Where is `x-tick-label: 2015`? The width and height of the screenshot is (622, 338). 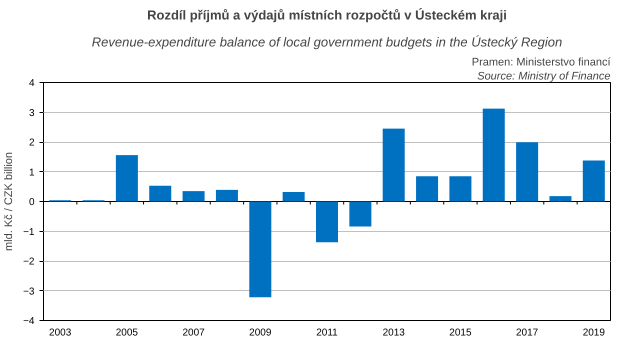 x-tick-label: 2015 is located at coordinates (460, 333).